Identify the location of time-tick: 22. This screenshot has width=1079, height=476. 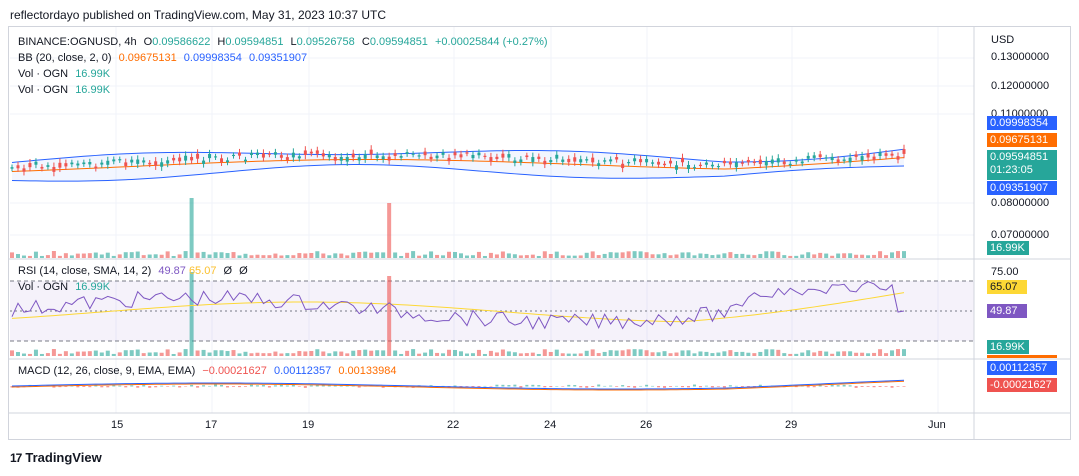
(453, 425).